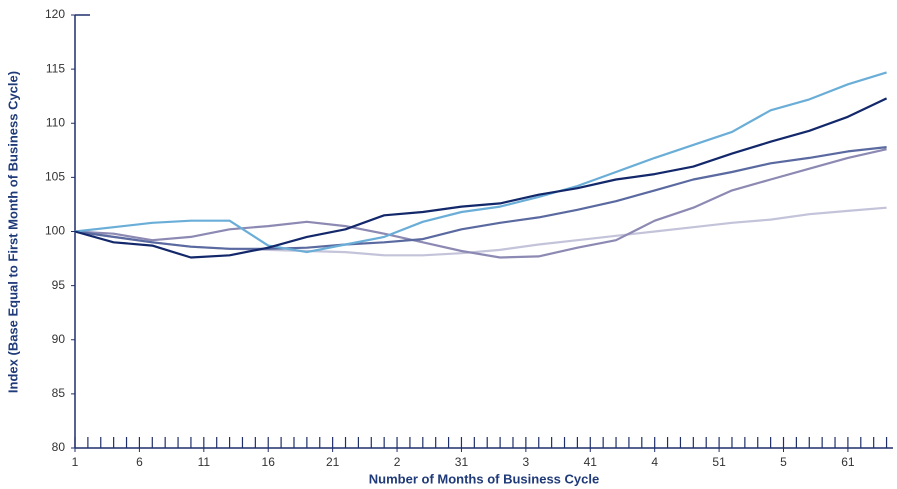 The height and width of the screenshot is (489, 897). I want to click on x-tick-label: 61, so click(848, 462).